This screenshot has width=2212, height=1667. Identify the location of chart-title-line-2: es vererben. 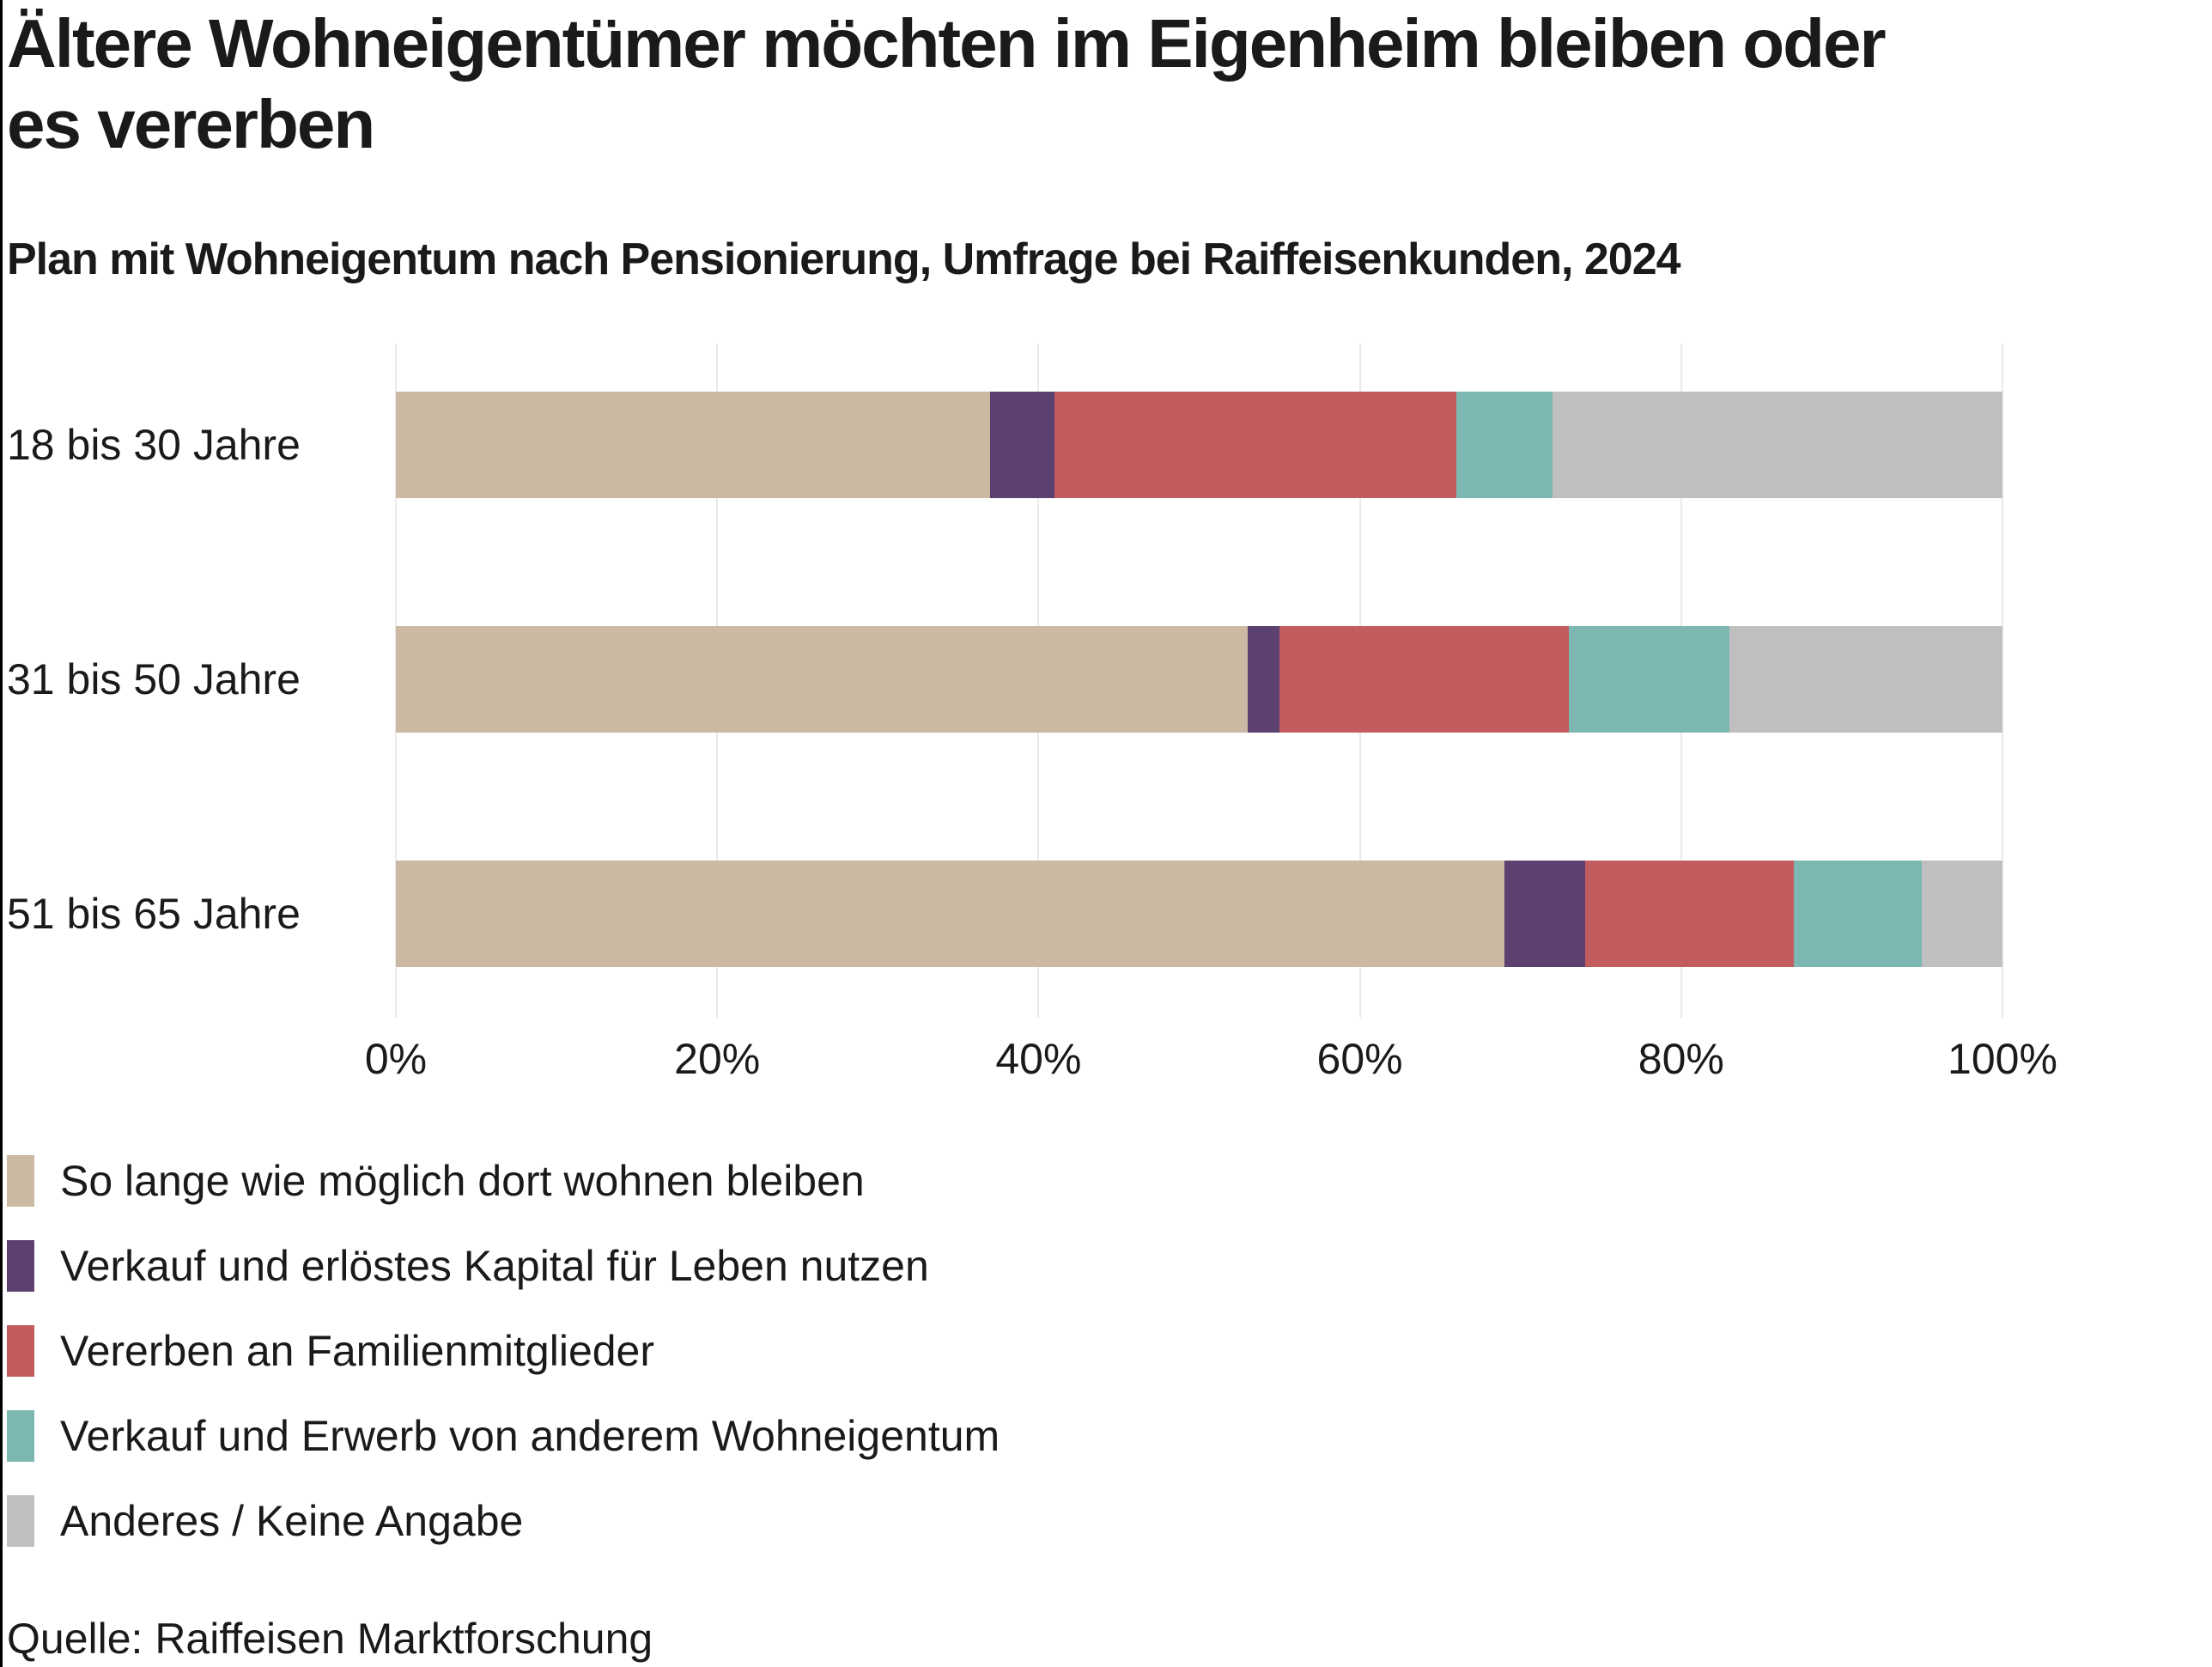
(191, 124).